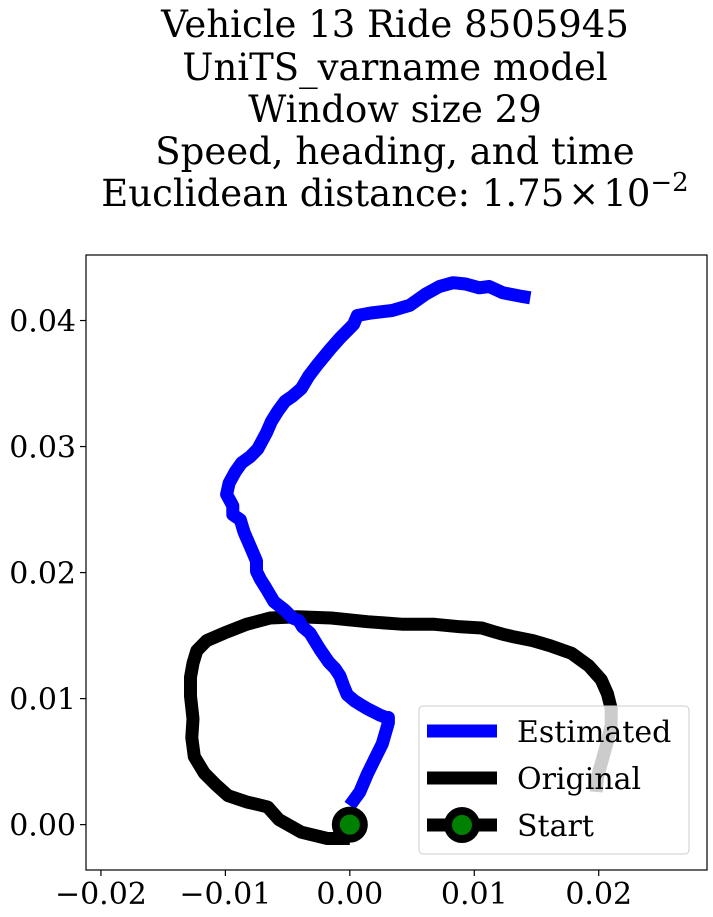 Image resolution: width=713 pixels, height=917 pixels. Describe the element at coordinates (42, 448) in the screenshot. I see `y-tick-label: 0.03` at that location.